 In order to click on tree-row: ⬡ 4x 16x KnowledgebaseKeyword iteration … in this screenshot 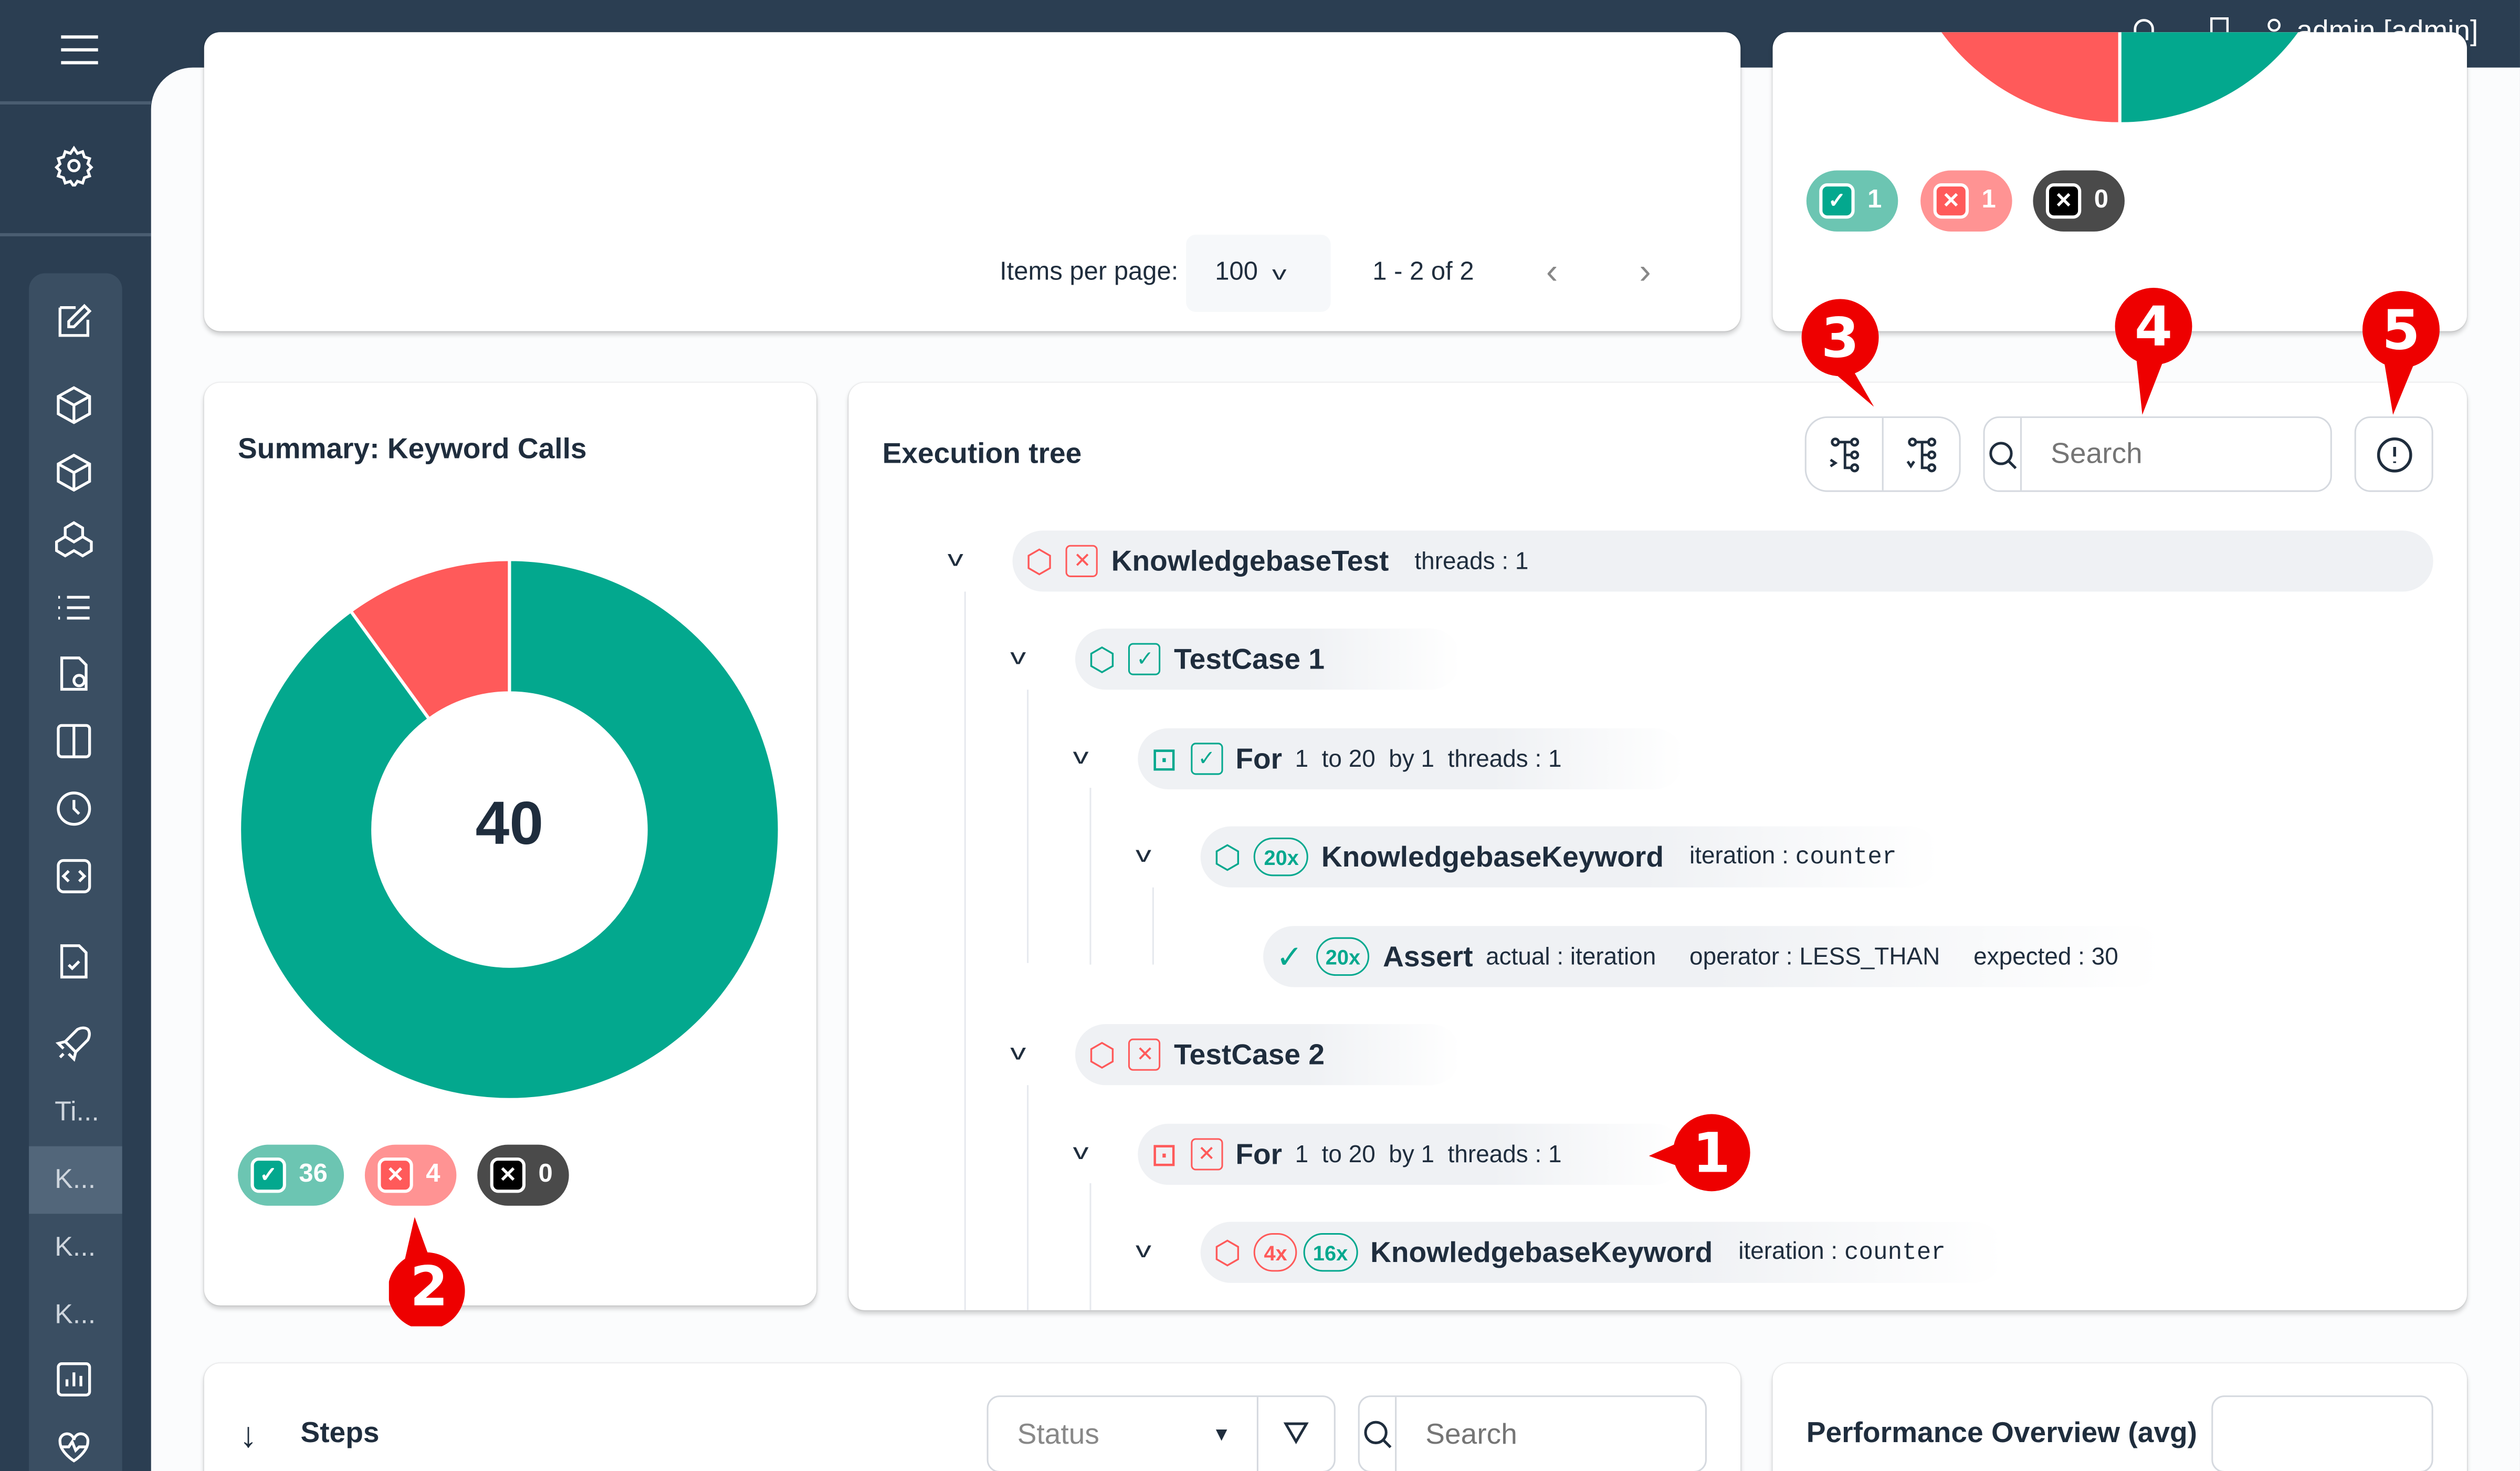, I will do `click(1602, 1253)`.